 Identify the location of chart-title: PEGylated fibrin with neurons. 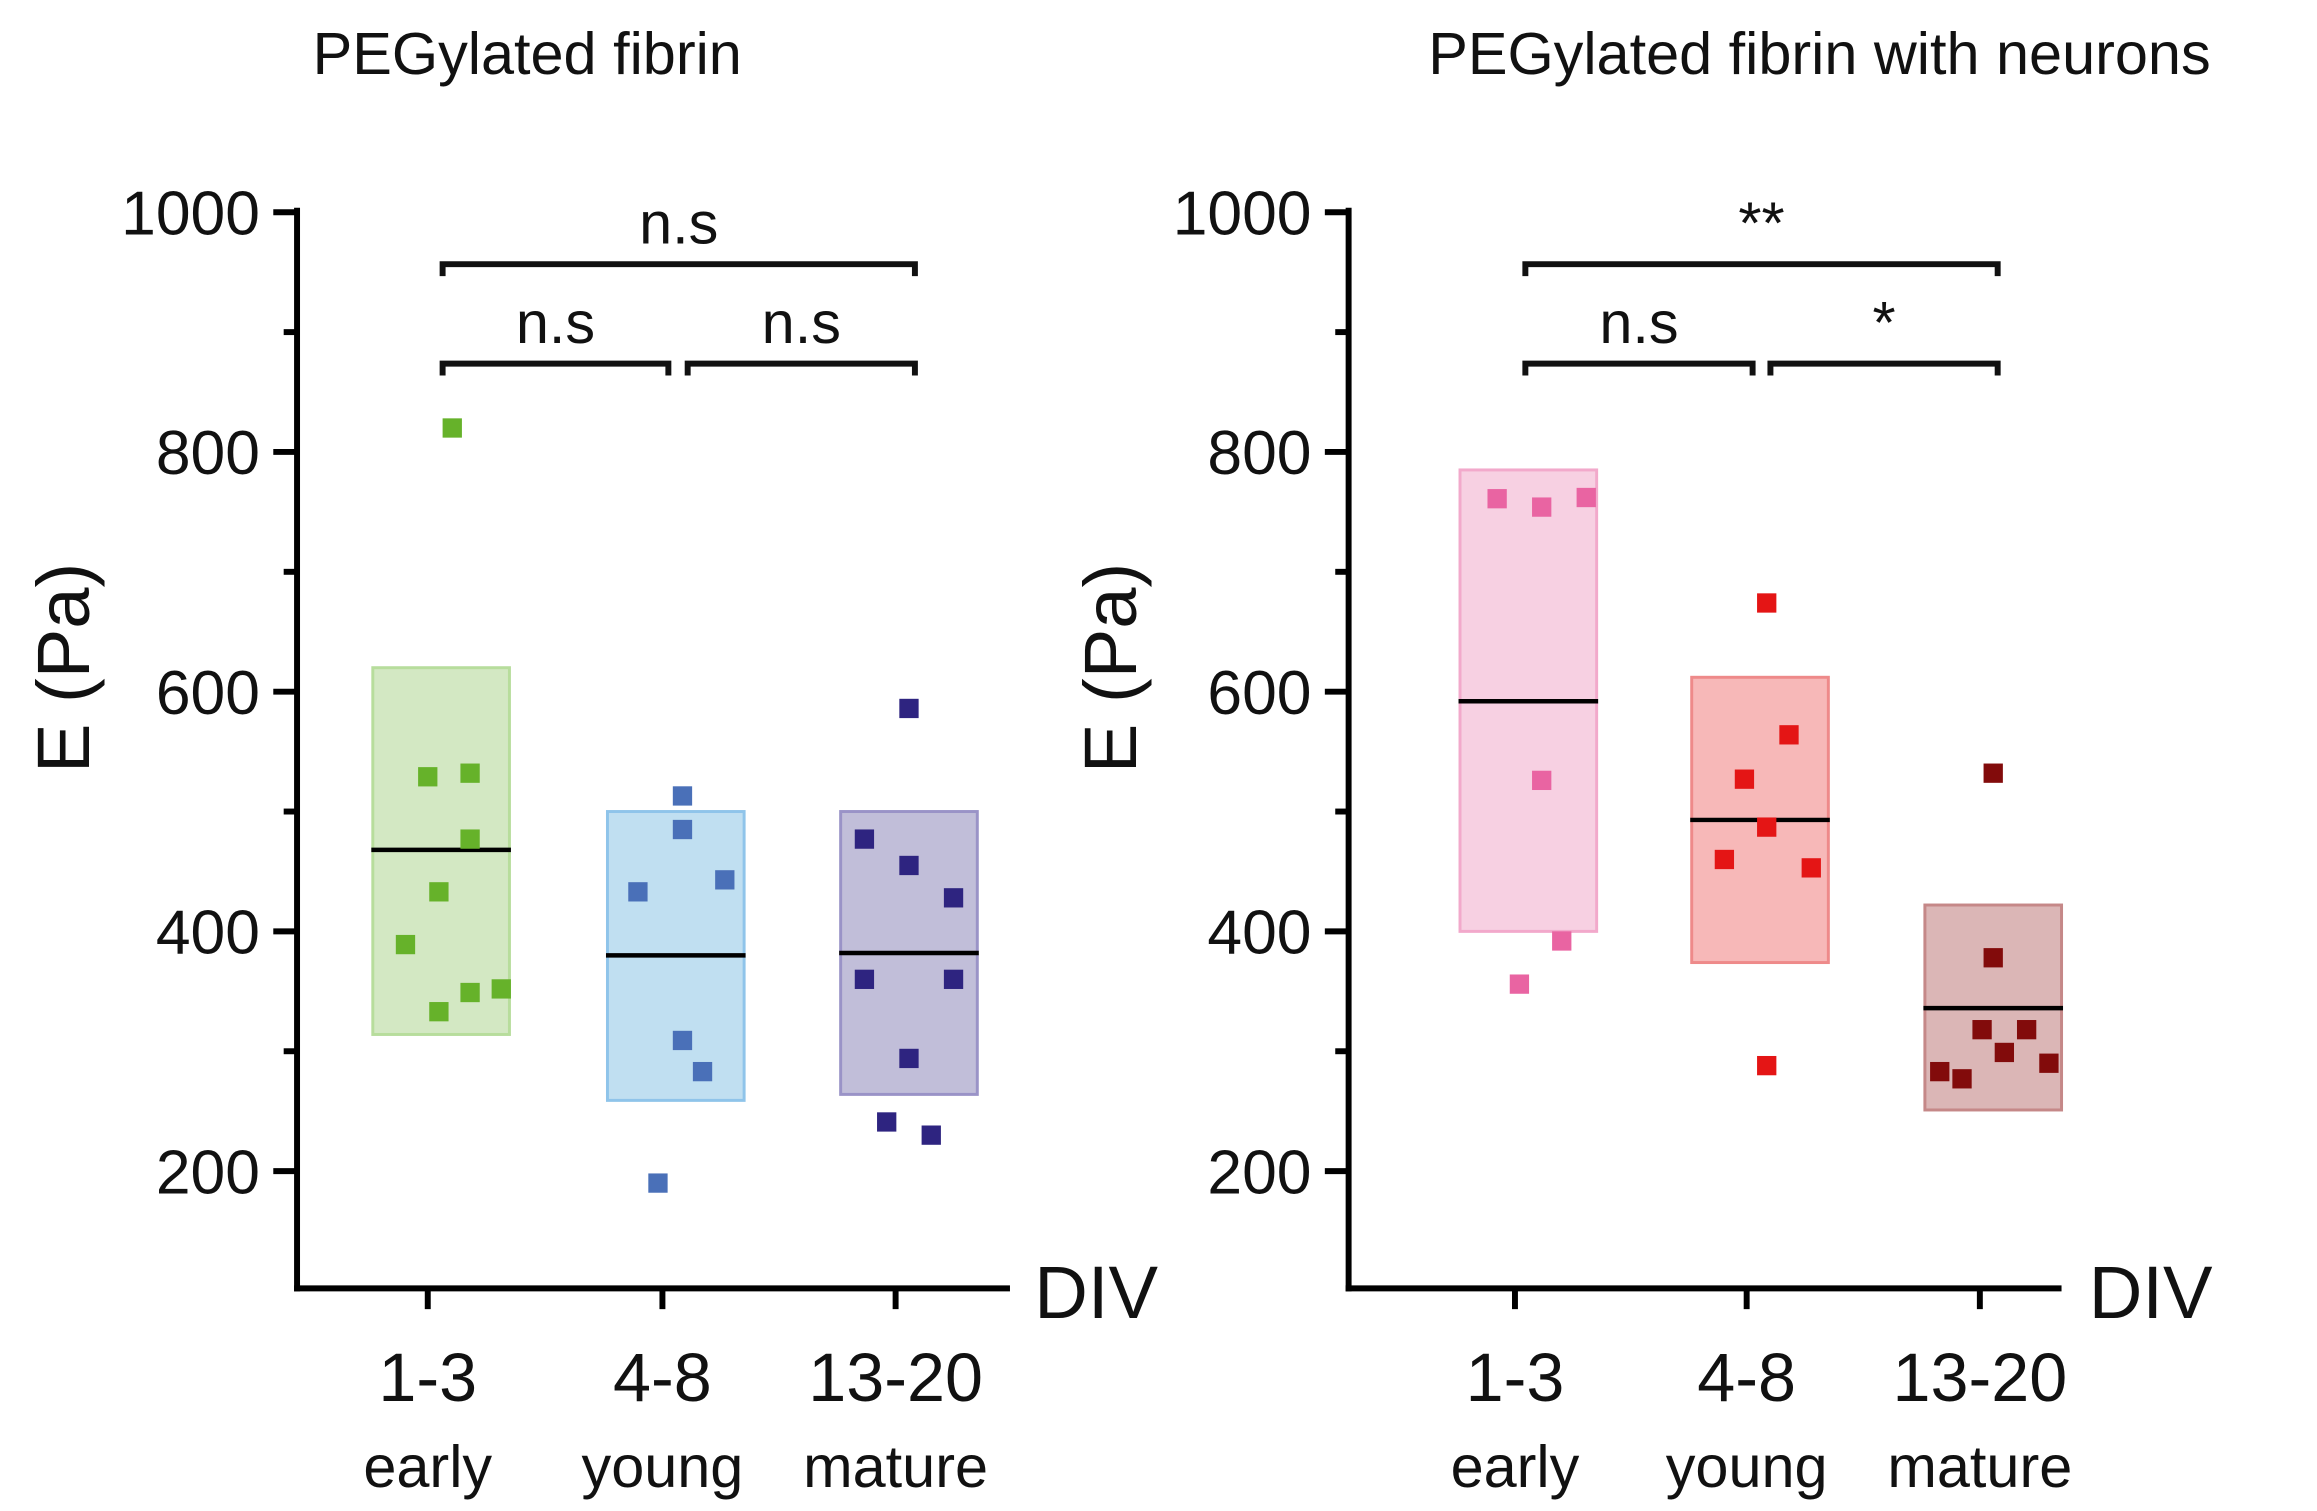
(1819, 53).